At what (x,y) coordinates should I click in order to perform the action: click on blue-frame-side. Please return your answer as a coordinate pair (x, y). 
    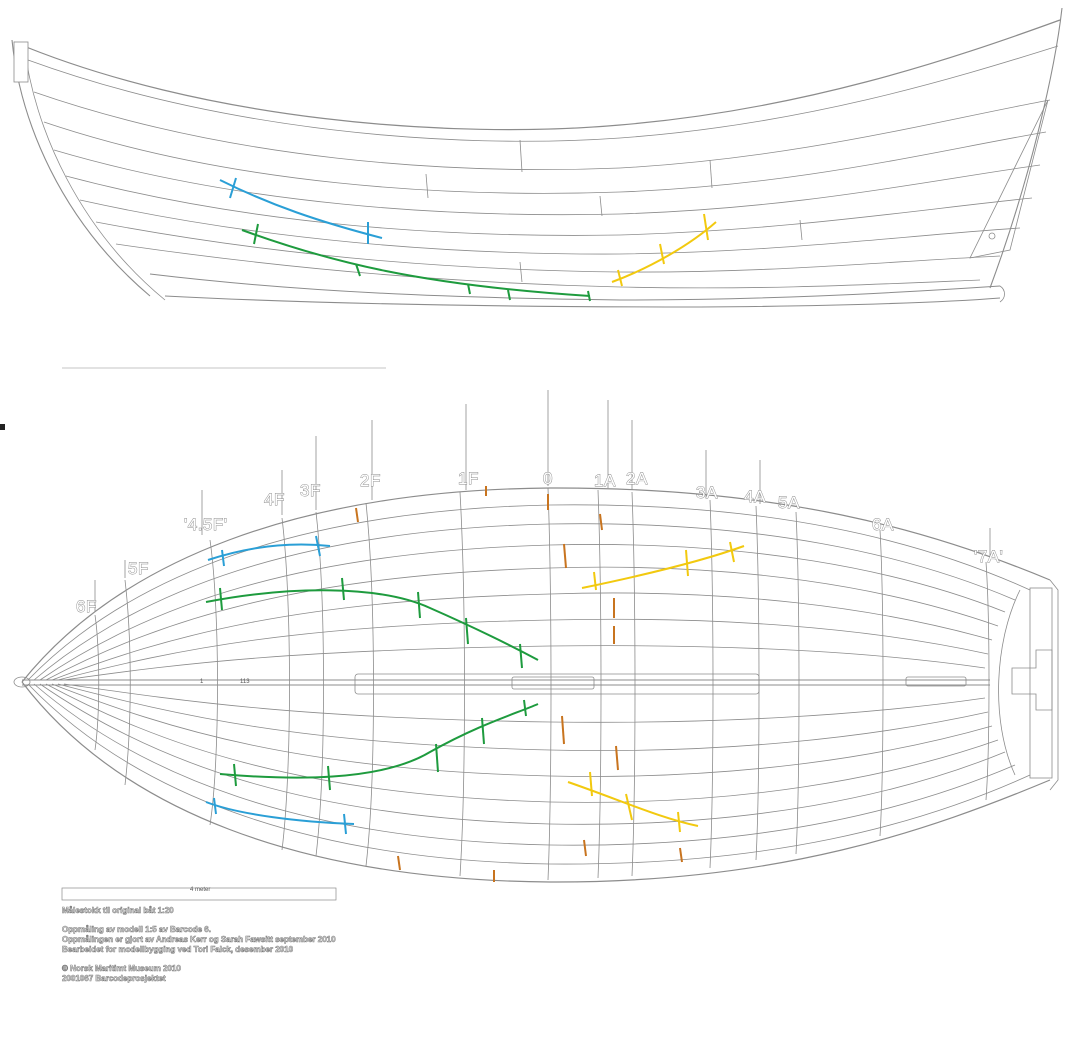
    Looking at the image, I should click on (301, 209).